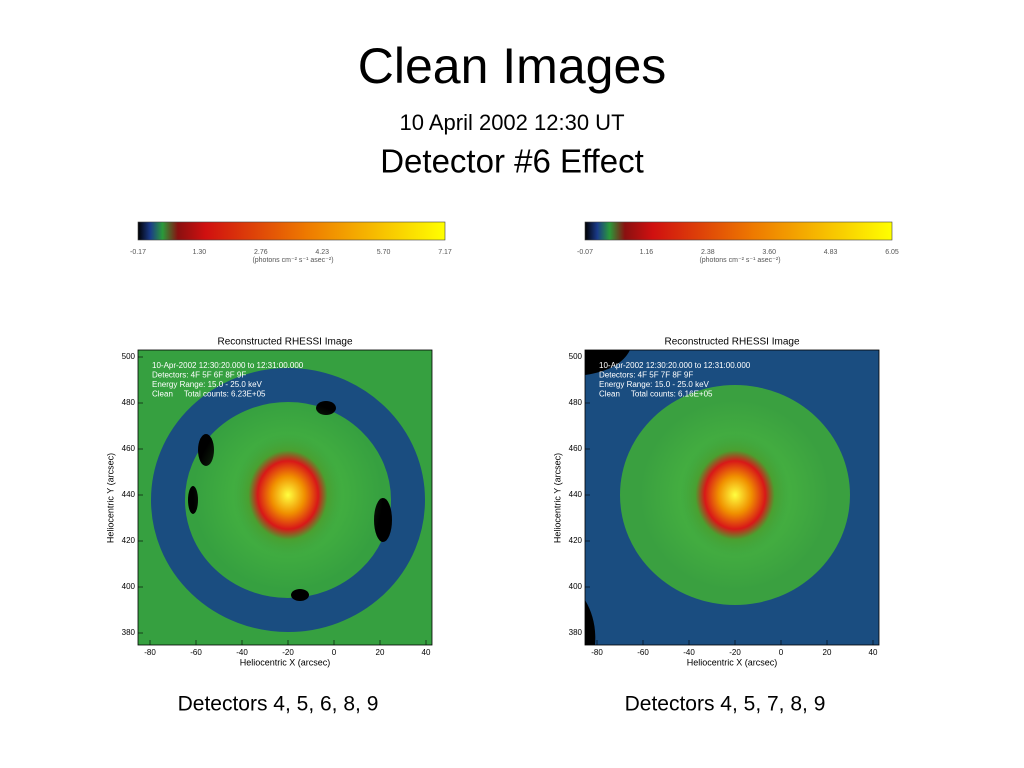 The image size is (1024, 768). What do you see at coordinates (512, 161) in the screenshot?
I see `heading: Detector #6 Effect` at bounding box center [512, 161].